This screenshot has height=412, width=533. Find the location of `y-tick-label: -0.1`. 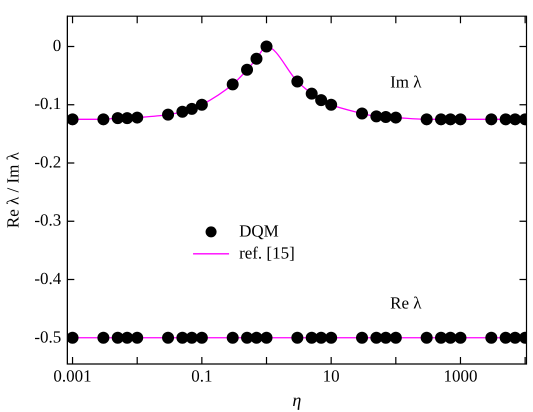

y-tick-label: -0.1 is located at coordinates (48, 104).